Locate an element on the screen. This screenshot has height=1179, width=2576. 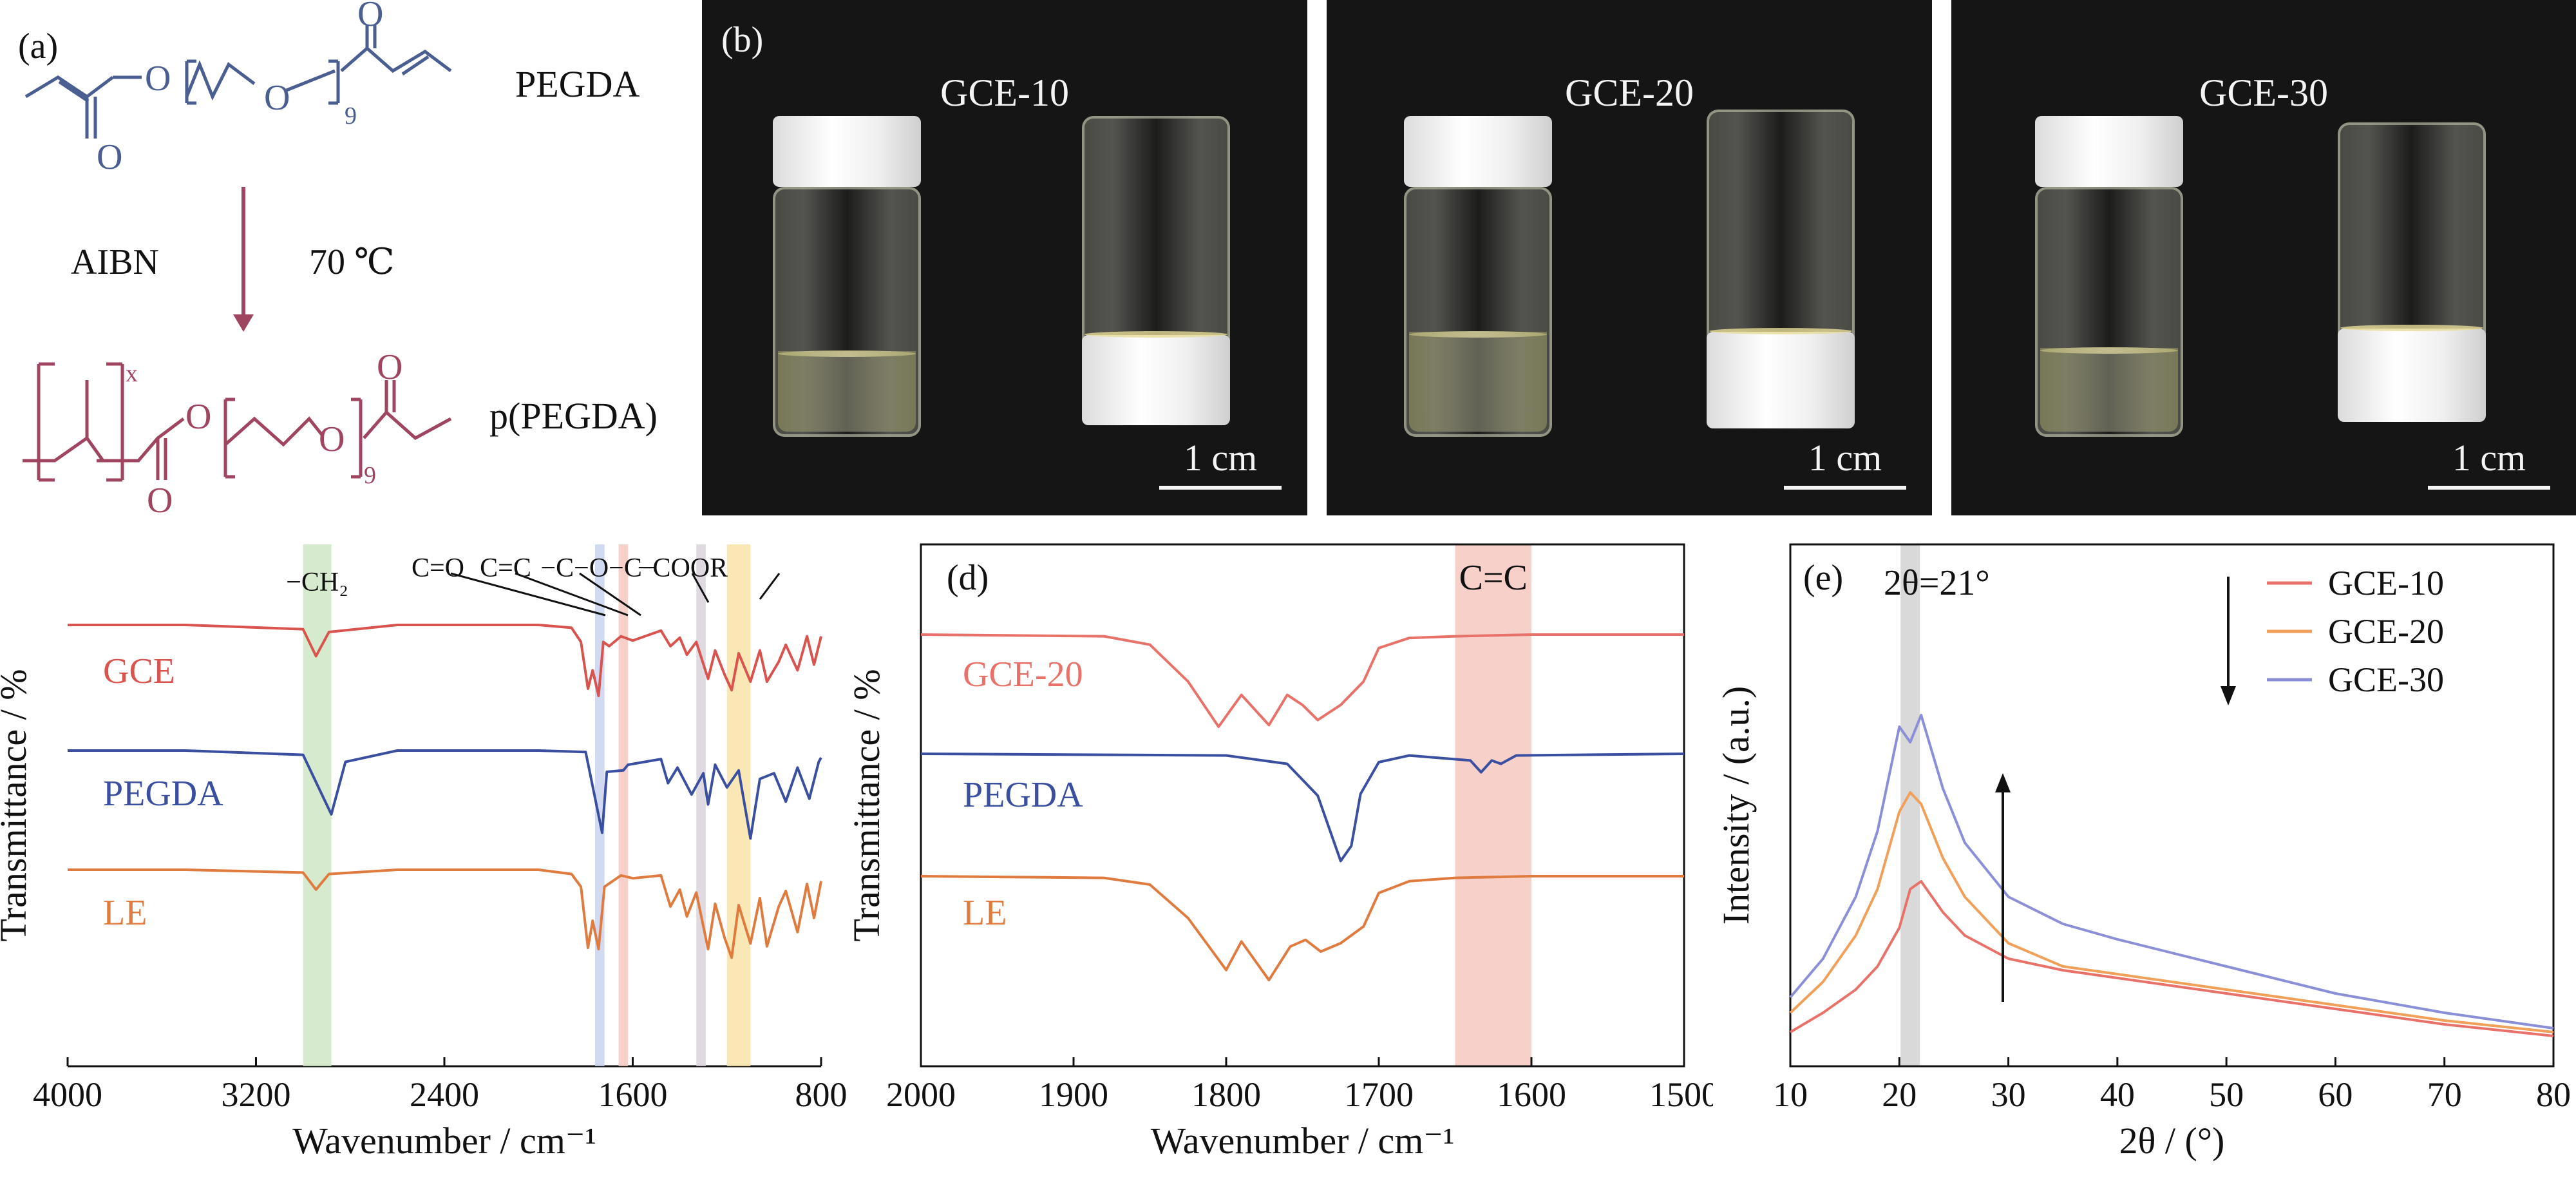
x-tick-label: 60 is located at coordinates (2335, 1094).